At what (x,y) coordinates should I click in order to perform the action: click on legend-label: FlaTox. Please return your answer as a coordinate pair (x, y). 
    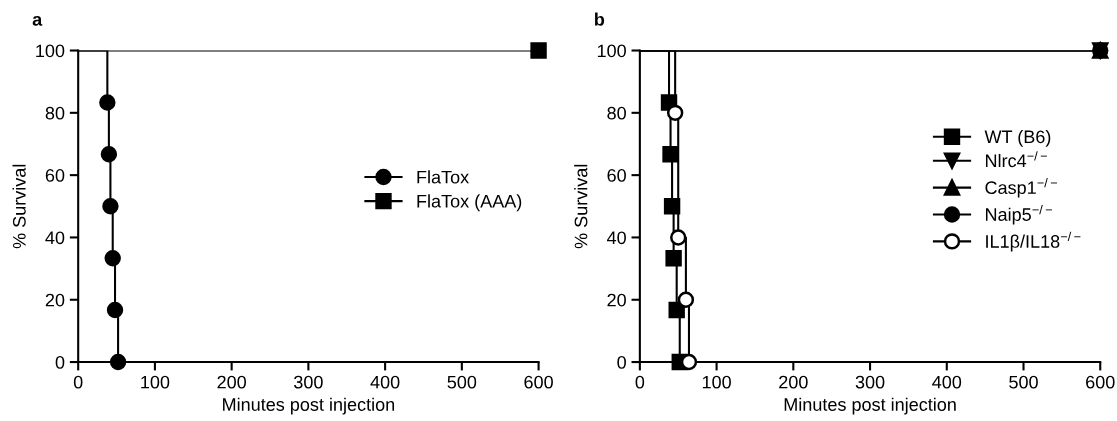
    Looking at the image, I should click on (443, 177).